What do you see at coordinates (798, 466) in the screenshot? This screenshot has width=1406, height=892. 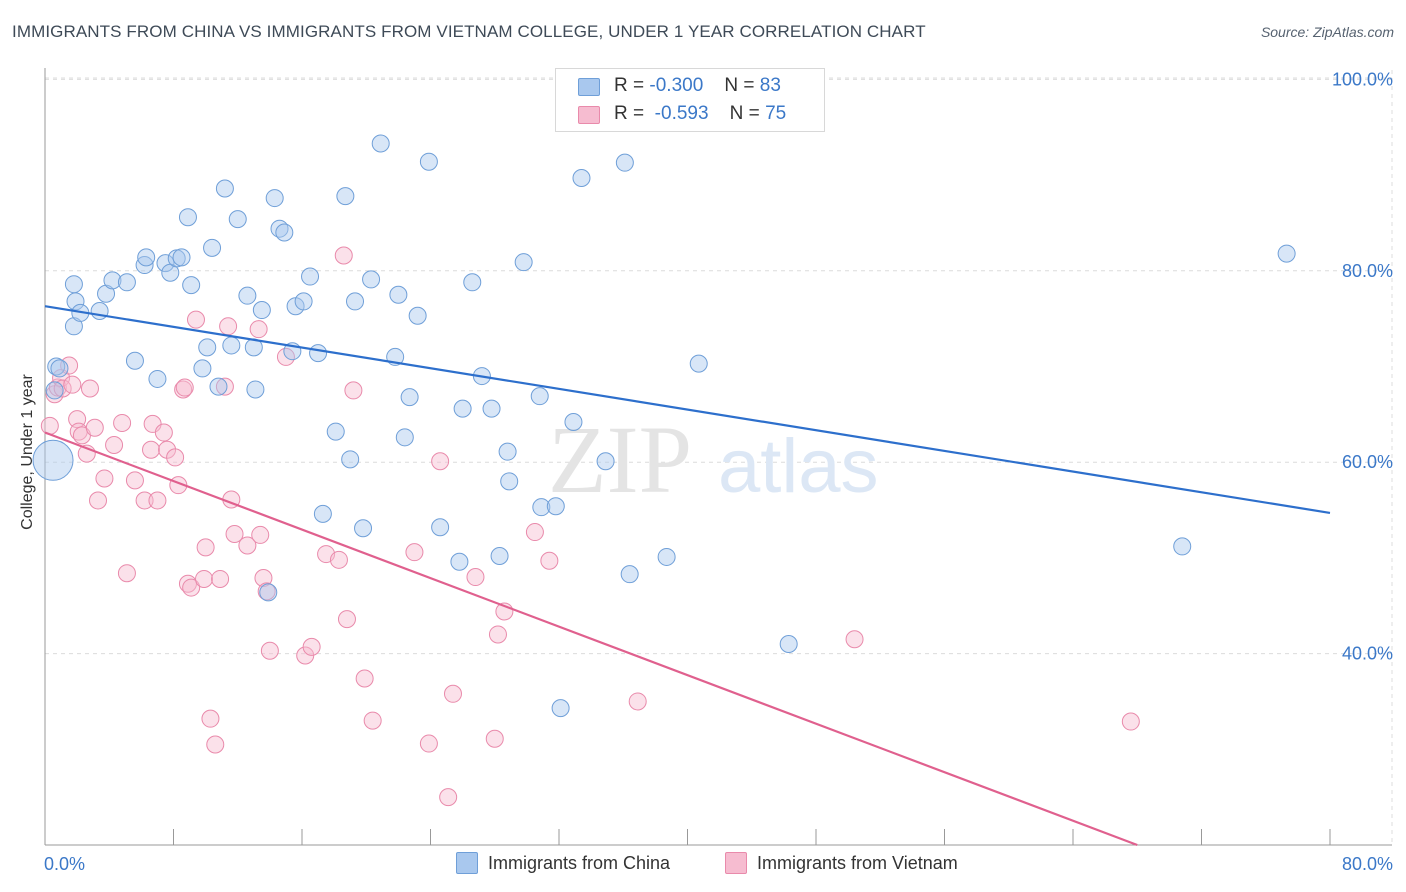 I see `watermark-atlas: atlas` at bounding box center [798, 466].